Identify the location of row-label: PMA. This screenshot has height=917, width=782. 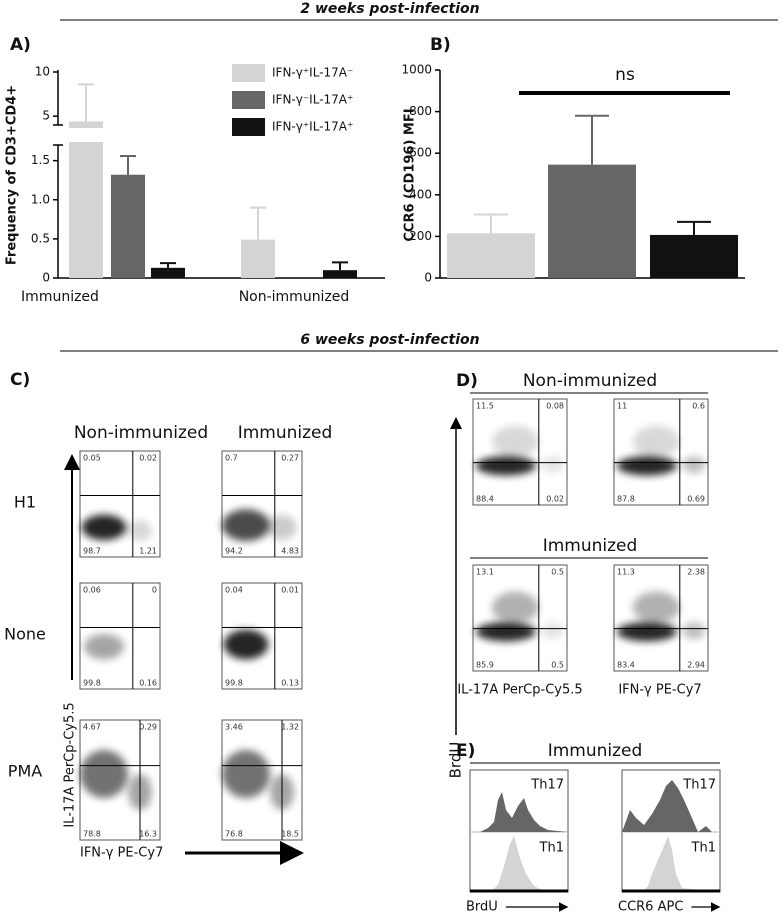
(25, 771).